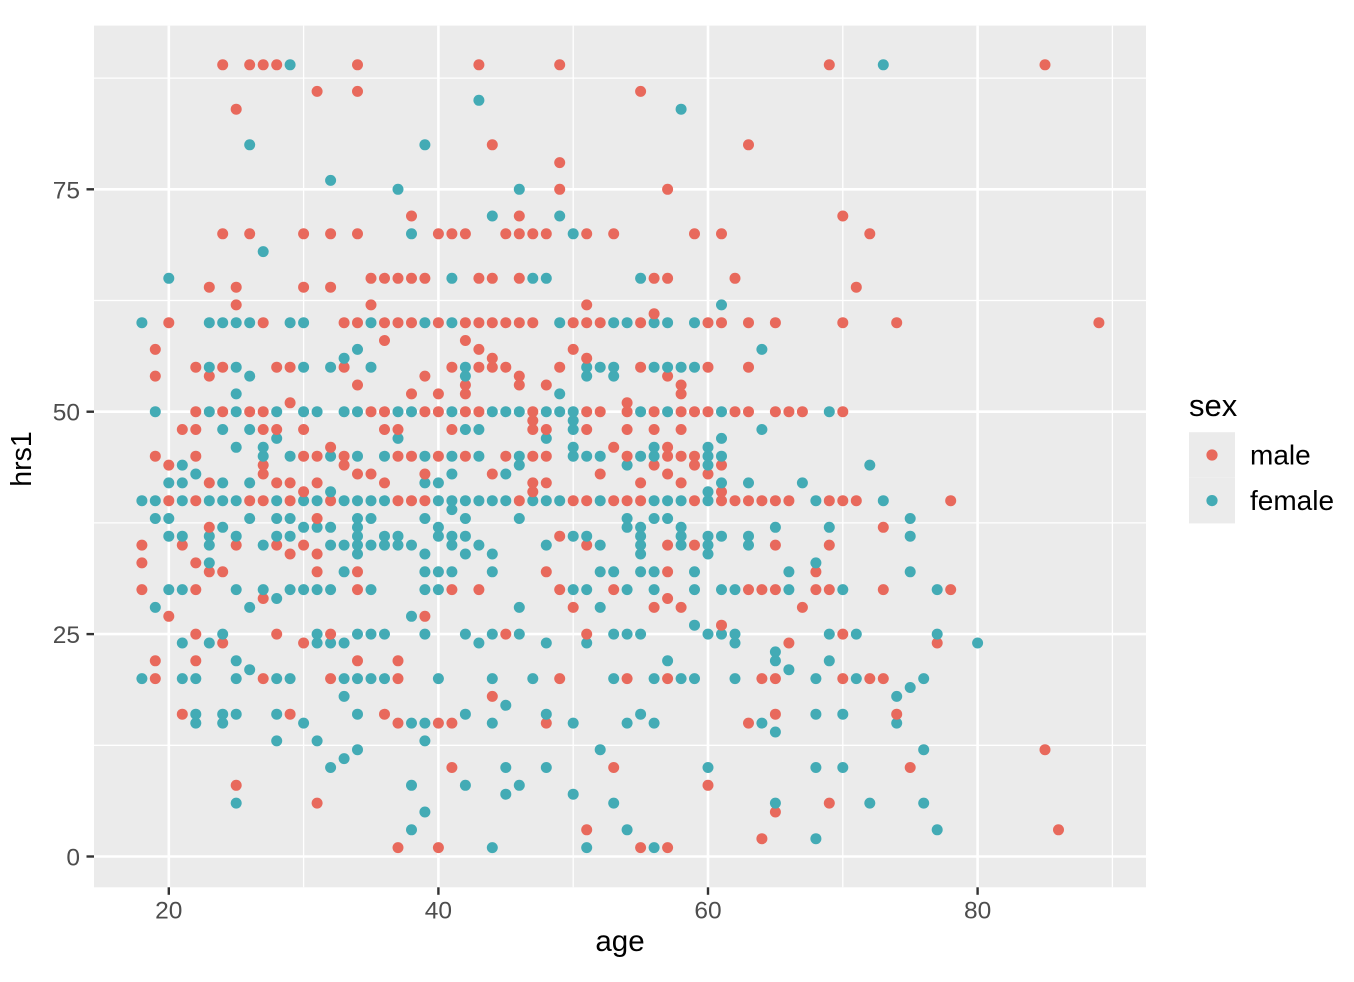  I want to click on svg-text: 40, so click(438, 911).